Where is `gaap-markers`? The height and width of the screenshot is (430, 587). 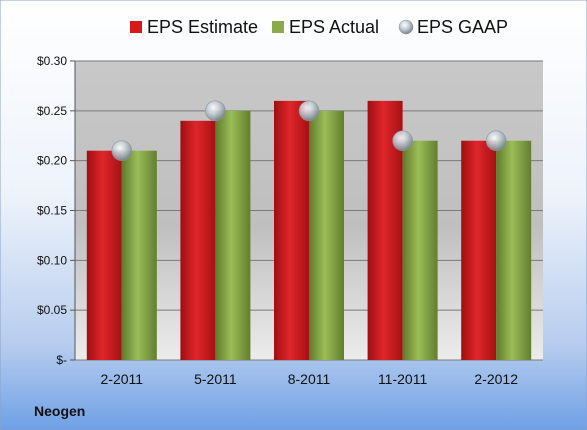
gaap-markers is located at coordinates (309, 130).